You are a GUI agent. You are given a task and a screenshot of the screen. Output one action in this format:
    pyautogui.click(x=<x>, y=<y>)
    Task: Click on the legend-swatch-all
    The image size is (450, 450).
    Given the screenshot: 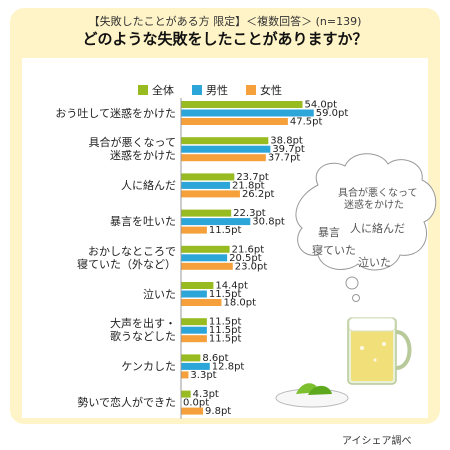 What is the action you would take?
    pyautogui.click(x=143, y=90)
    